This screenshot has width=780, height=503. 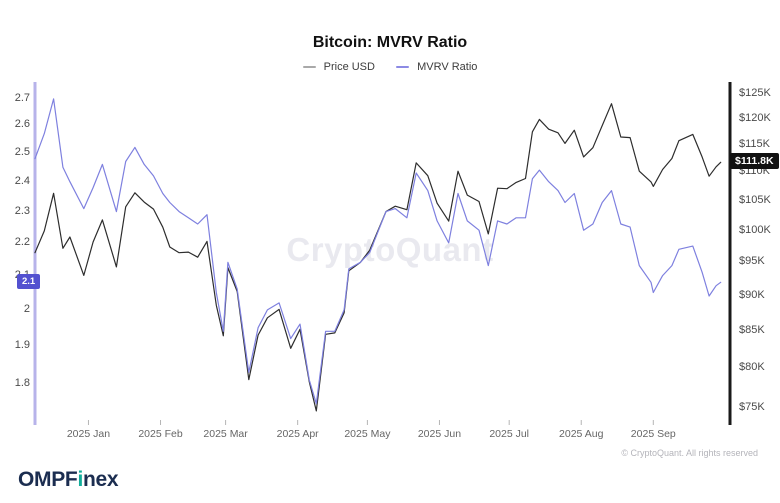 I want to click on left-axis-tick-label: 1.9, so click(x=22, y=344).